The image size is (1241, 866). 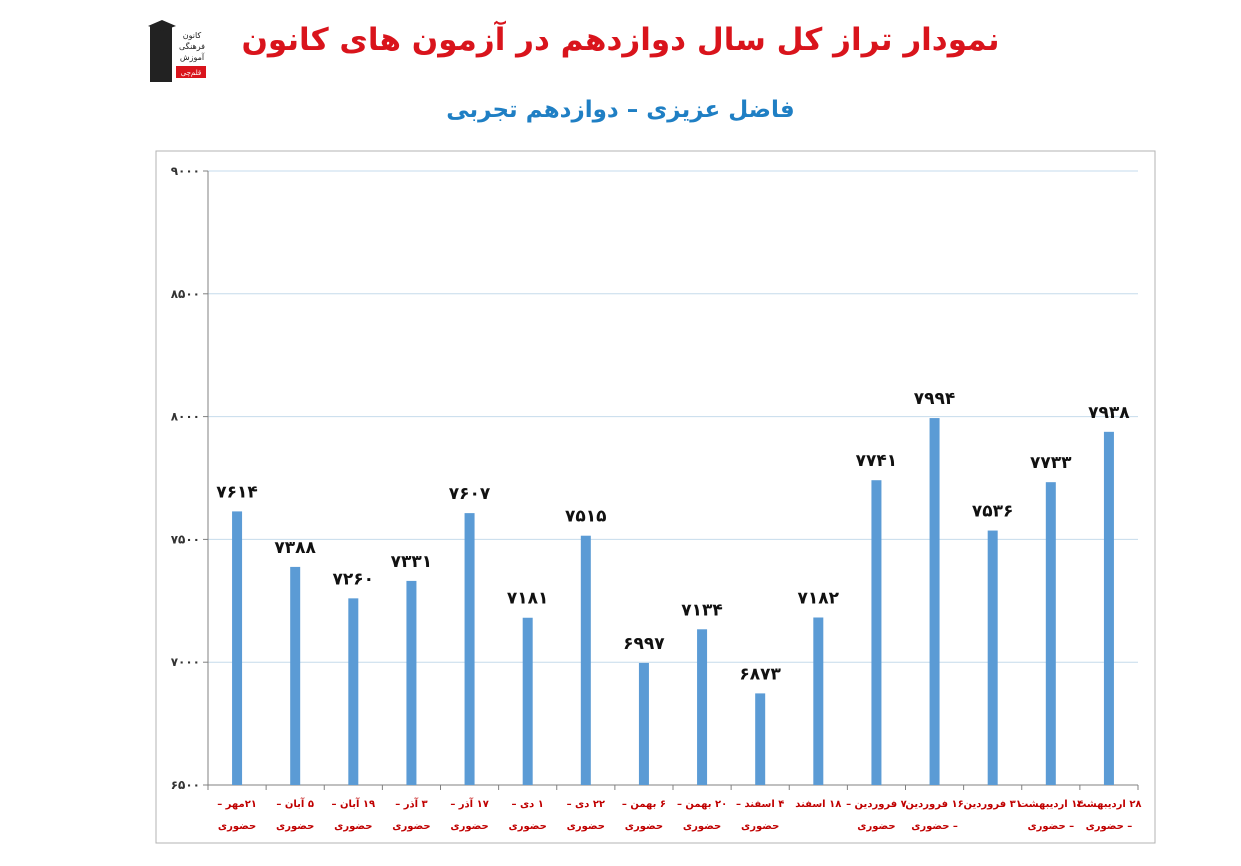 I want to click on y-tick-label: ۶۵۰۰, so click(x=185, y=785).